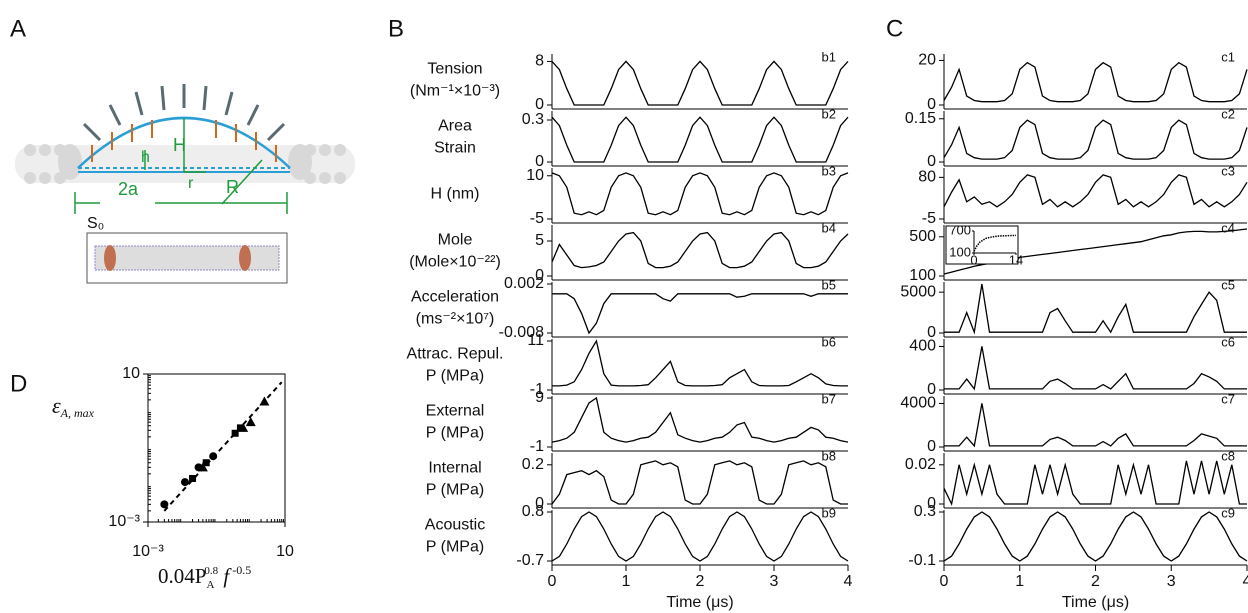  I want to click on row-tag: b8, so click(829, 455).